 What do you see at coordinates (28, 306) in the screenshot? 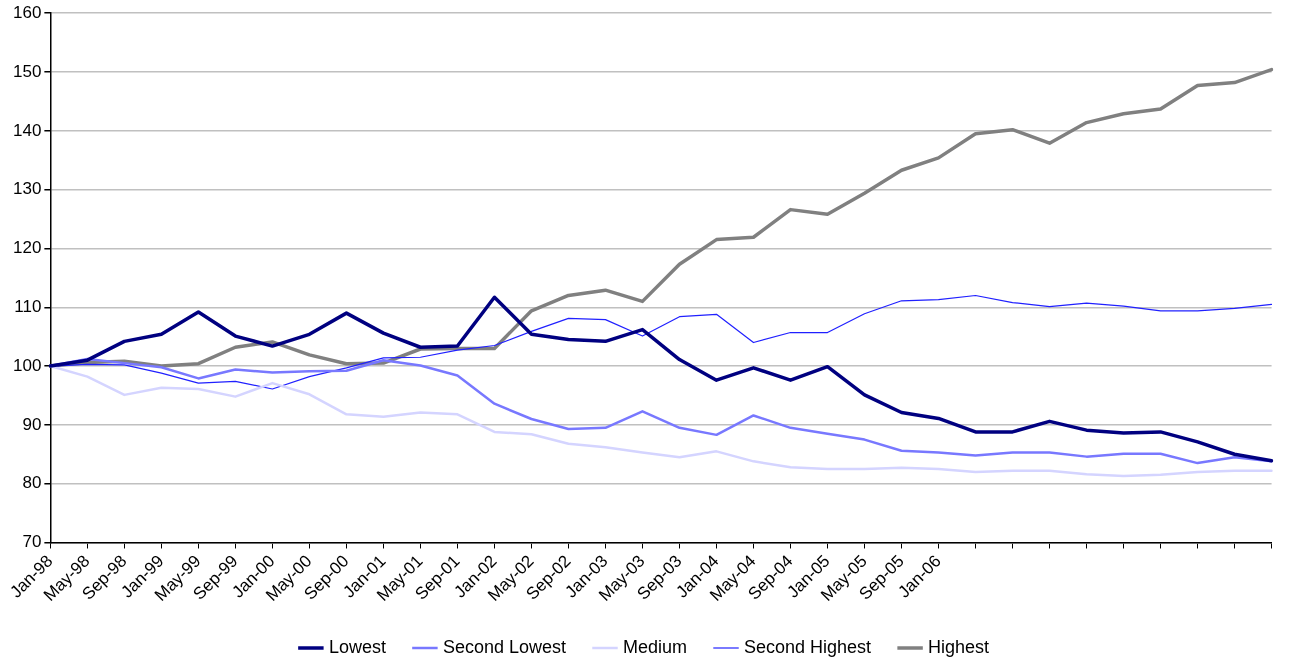
I see `y-tick-label: 110` at bounding box center [28, 306].